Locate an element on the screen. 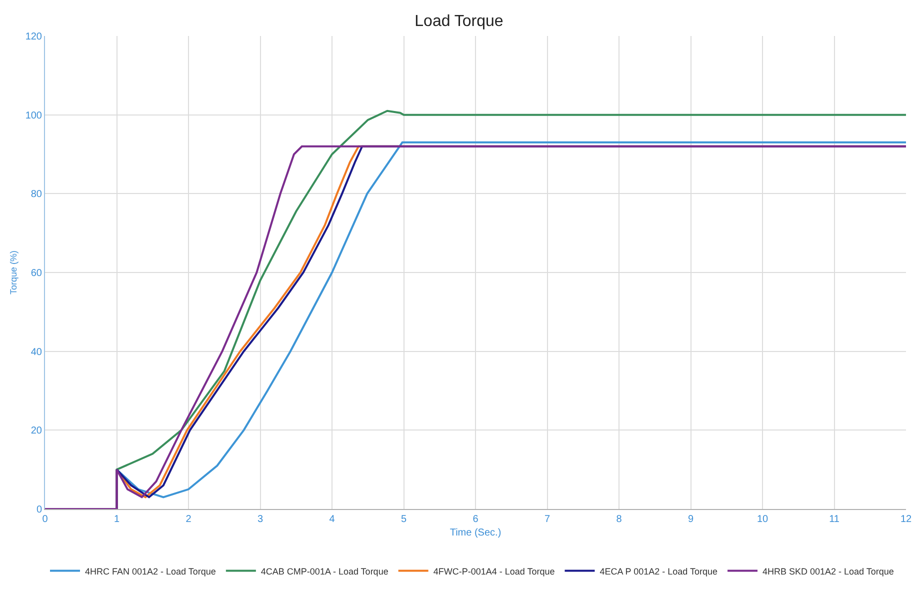 The image size is (918, 591). legend-label: 4HRC FAN 001A2 - Load Torque is located at coordinates (150, 571).